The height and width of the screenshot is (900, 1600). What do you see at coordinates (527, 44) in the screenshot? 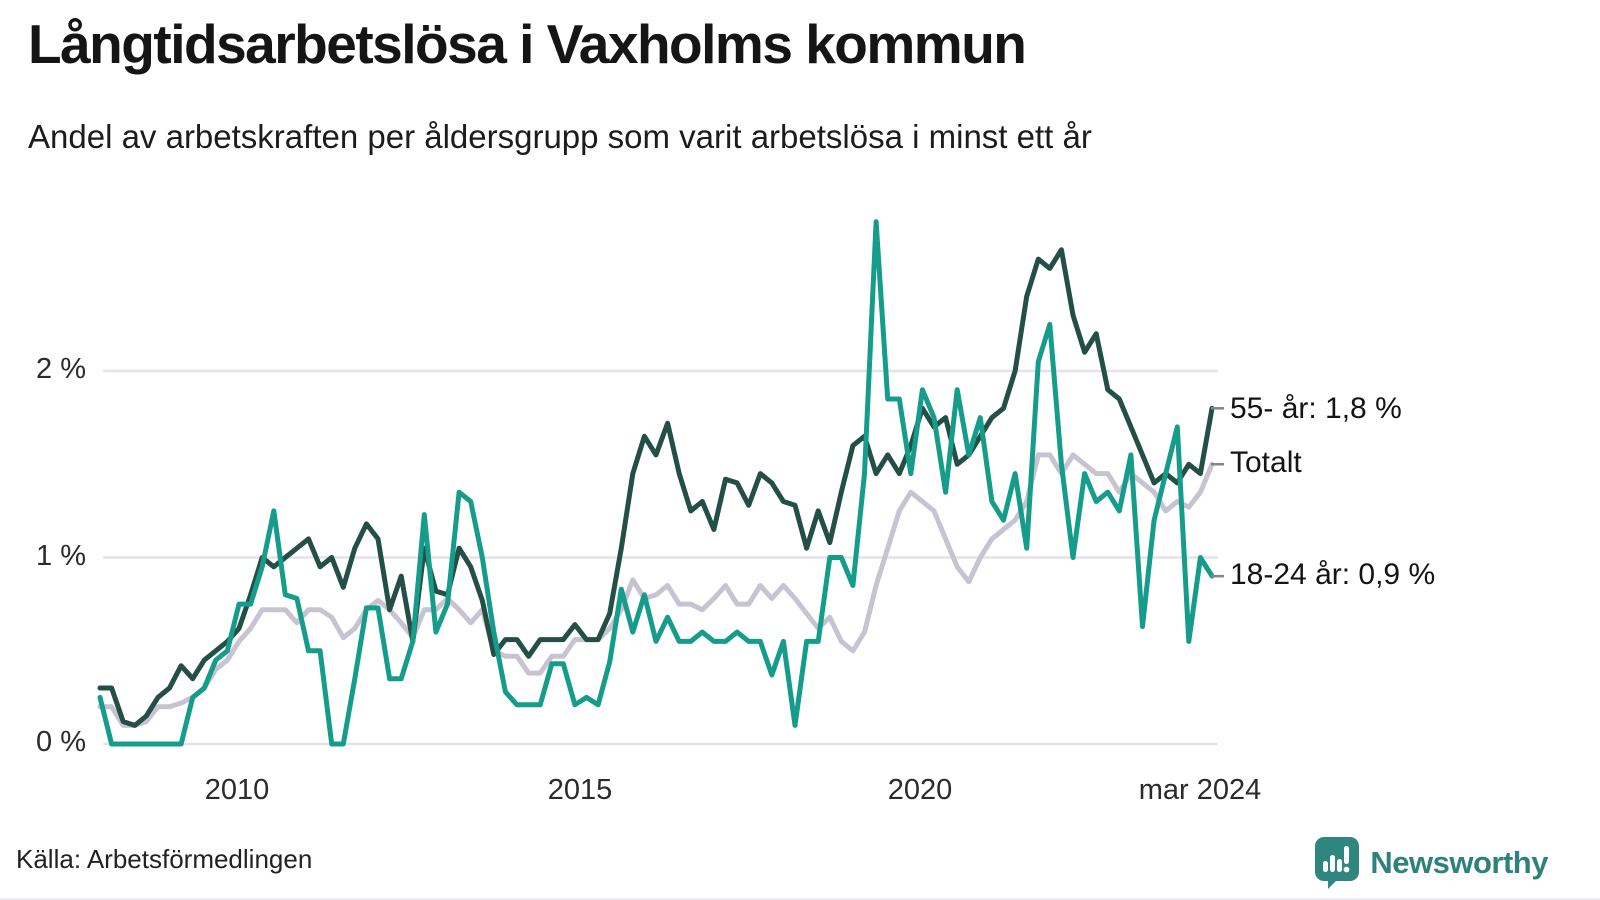
I see `page-title: Långtidsarbetslösa i Vaxholms kommun` at bounding box center [527, 44].